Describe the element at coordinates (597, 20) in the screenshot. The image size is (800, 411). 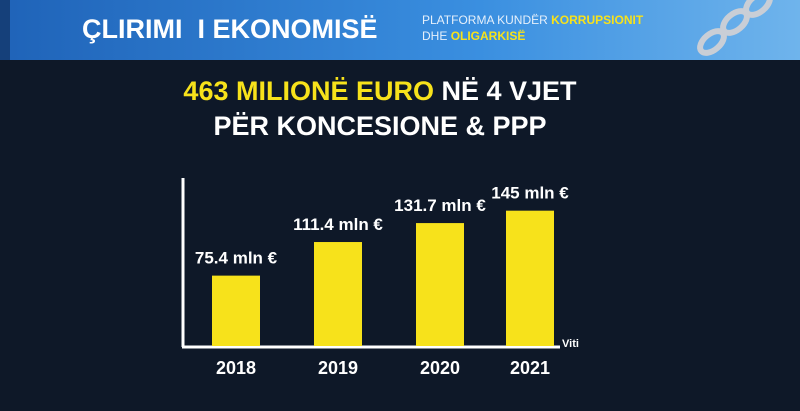
I see `tagline-highlight: KORRUPSIONIT` at that location.